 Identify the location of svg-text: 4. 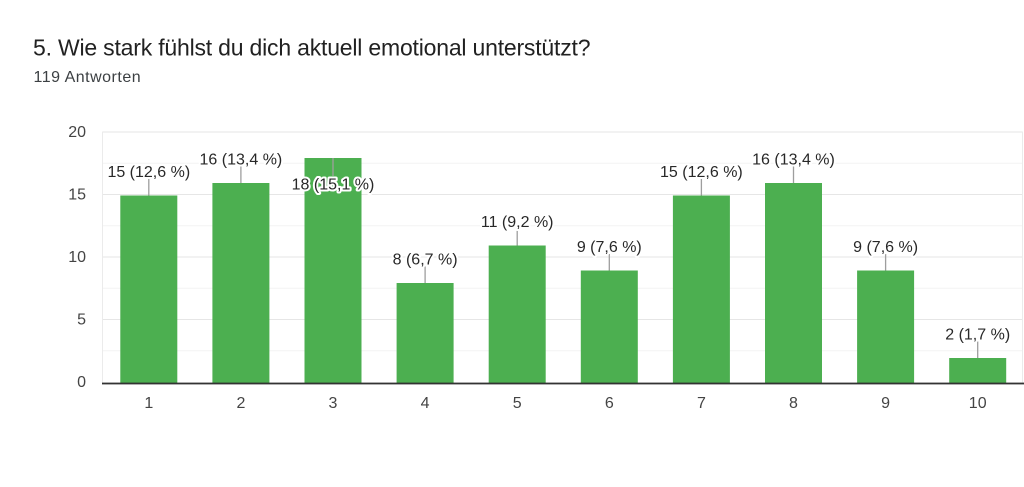
(425, 403).